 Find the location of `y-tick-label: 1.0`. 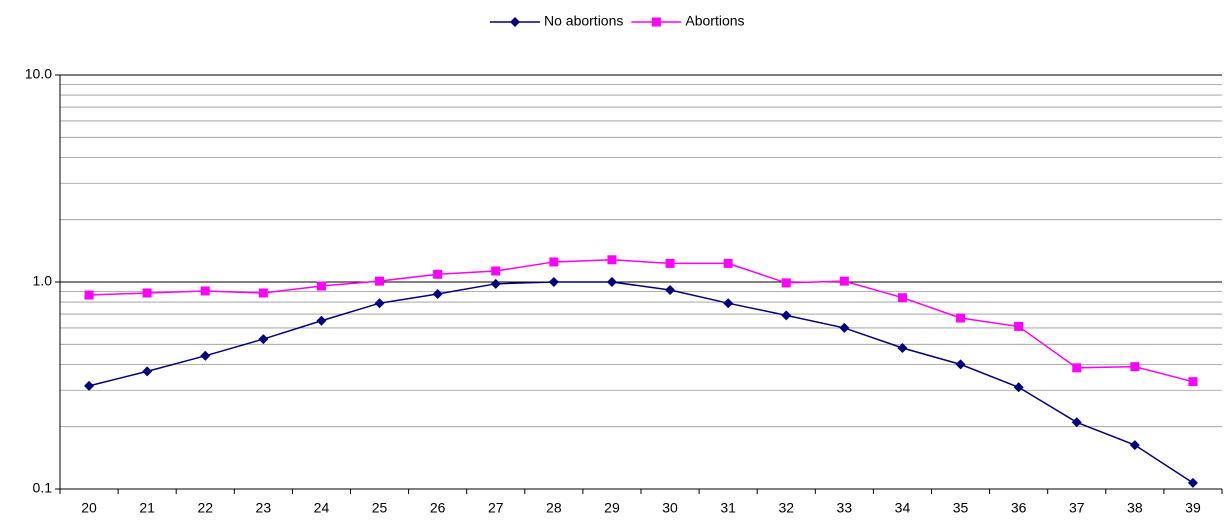

y-tick-label: 1.0 is located at coordinates (43, 281).